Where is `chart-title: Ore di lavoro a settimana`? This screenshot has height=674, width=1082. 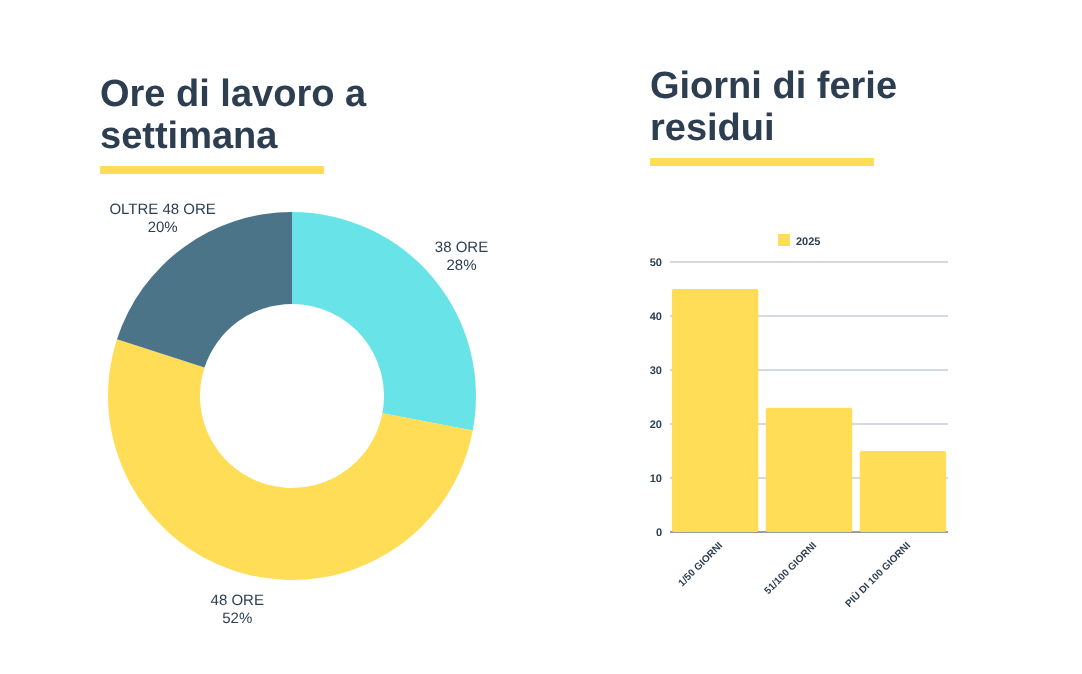 chart-title: Ore di lavoro a settimana is located at coordinates (233, 116).